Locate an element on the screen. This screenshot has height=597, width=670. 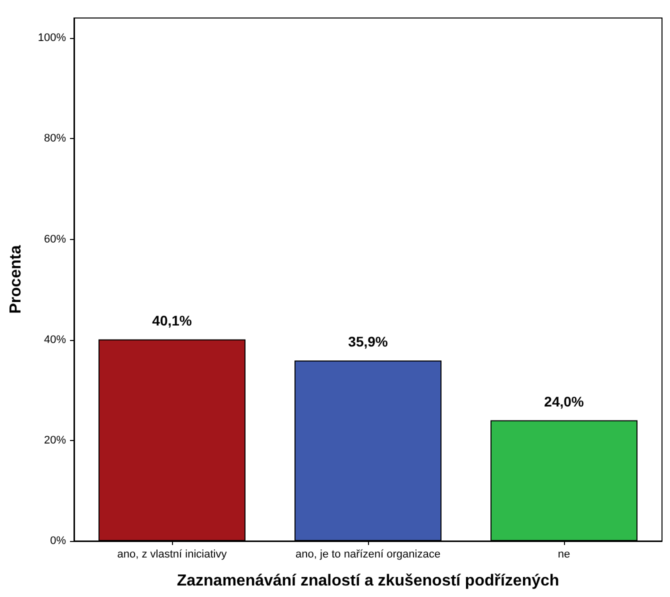
y-tick-label: 40% is located at coordinates (55, 340).